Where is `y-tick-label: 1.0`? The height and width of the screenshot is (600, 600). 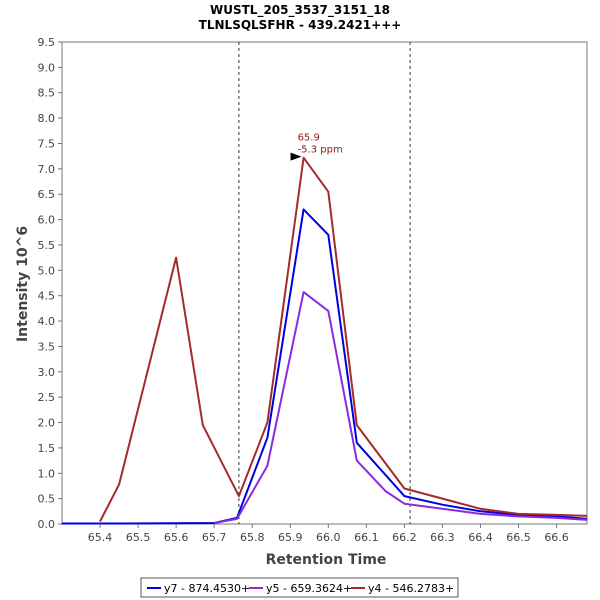 y-tick-label: 1.0 is located at coordinates (47, 473).